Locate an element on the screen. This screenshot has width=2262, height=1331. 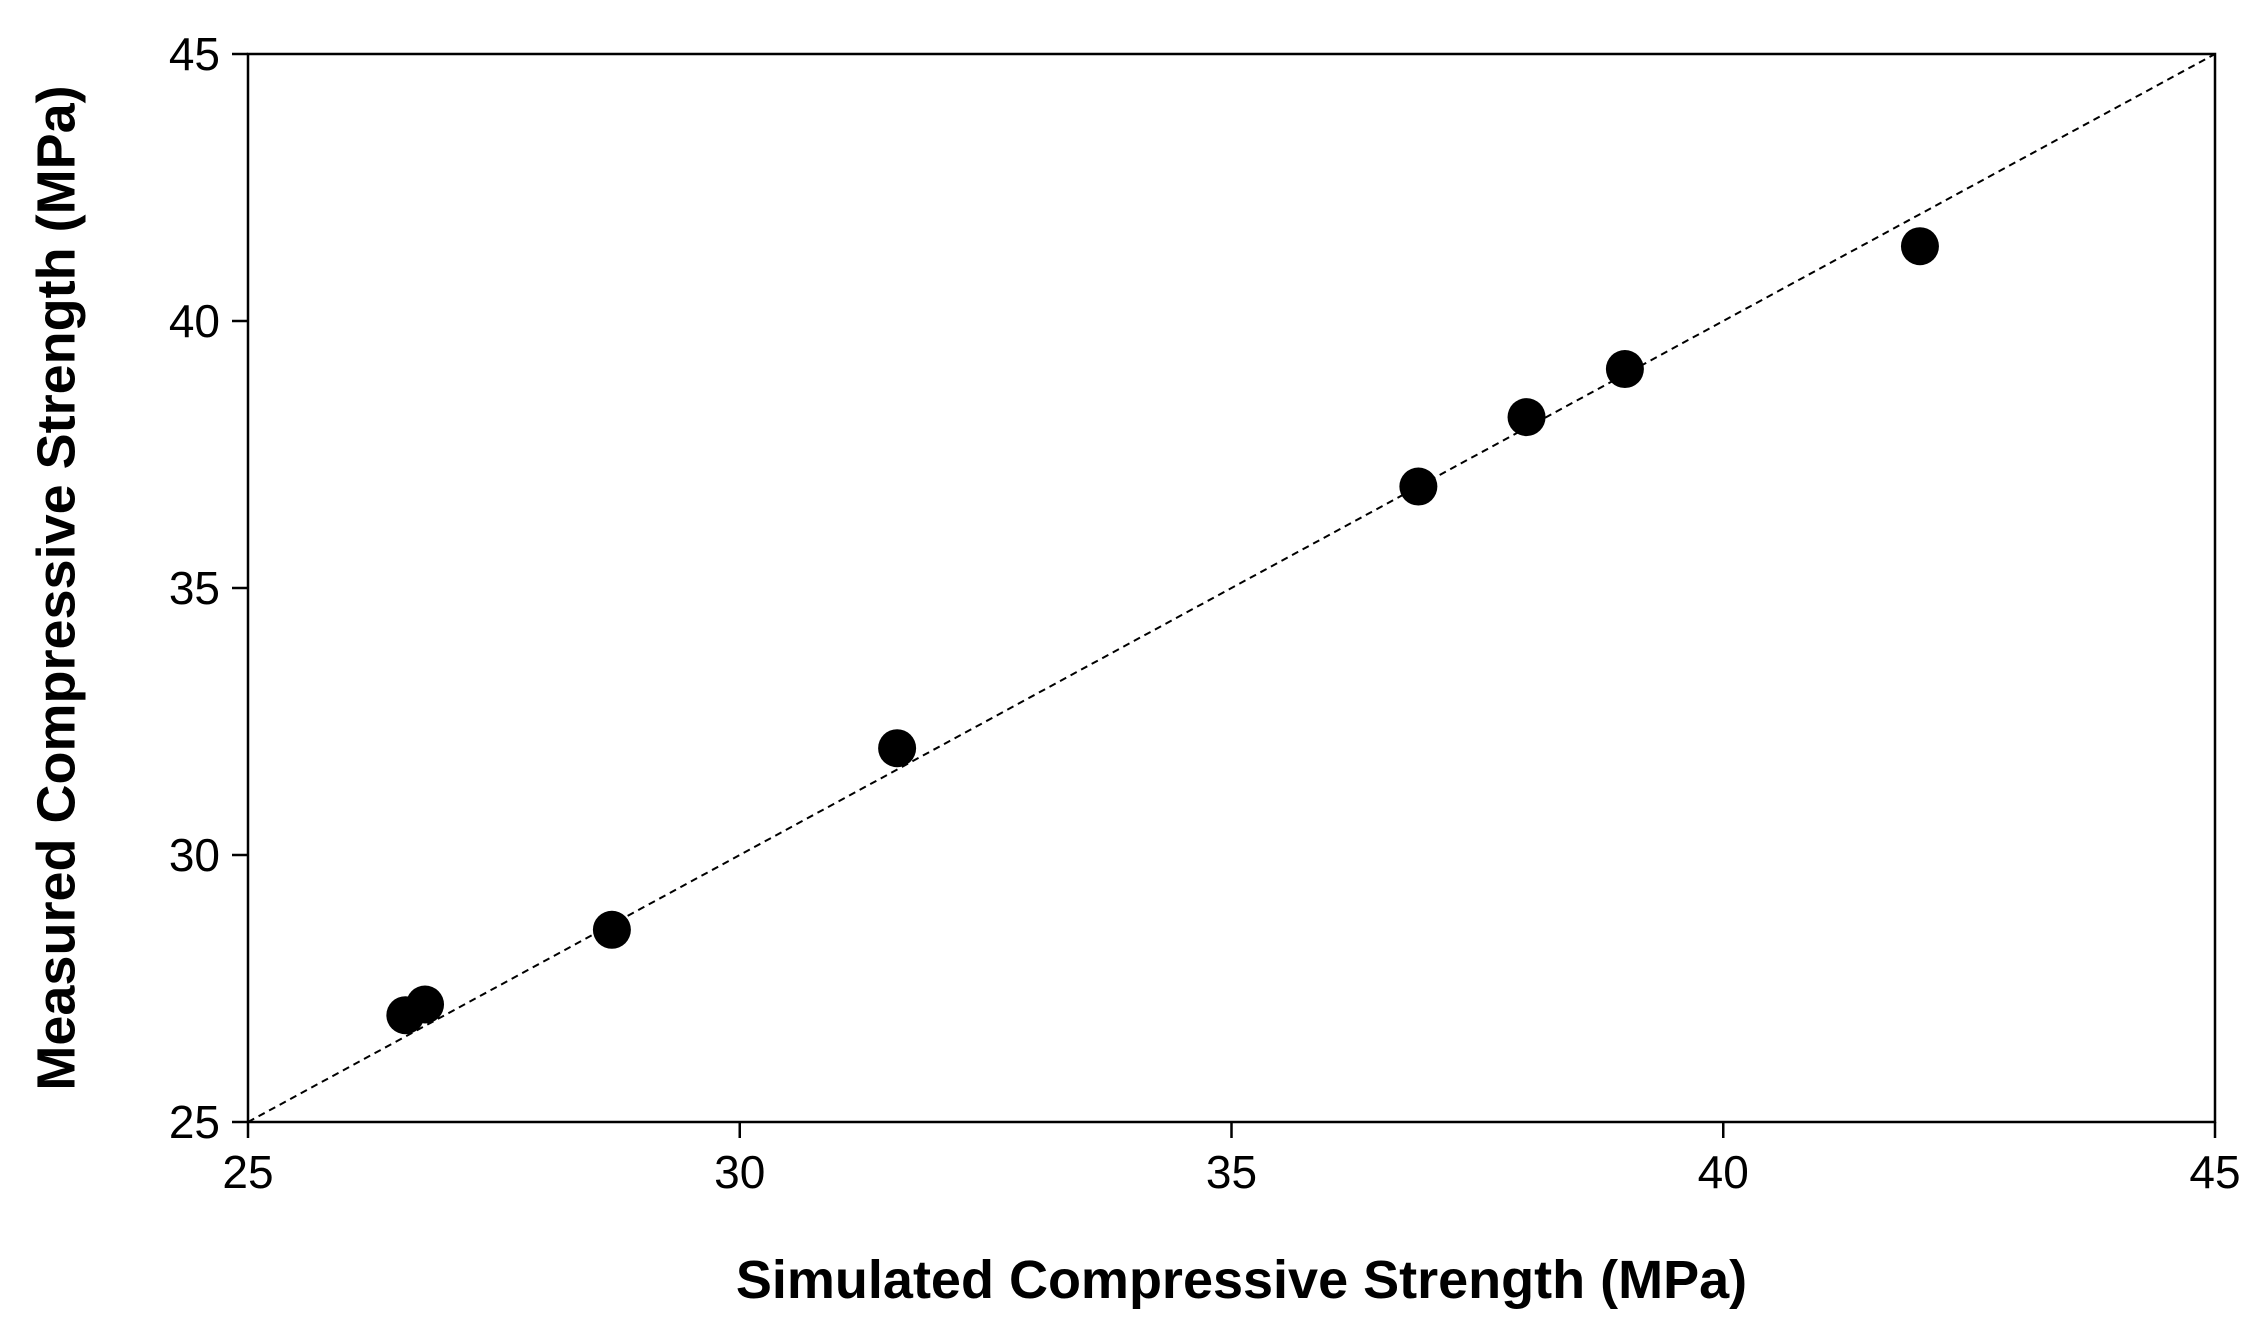
x-axis-ticks: 25 30 35 40 45 is located at coordinates (1231, 1160).